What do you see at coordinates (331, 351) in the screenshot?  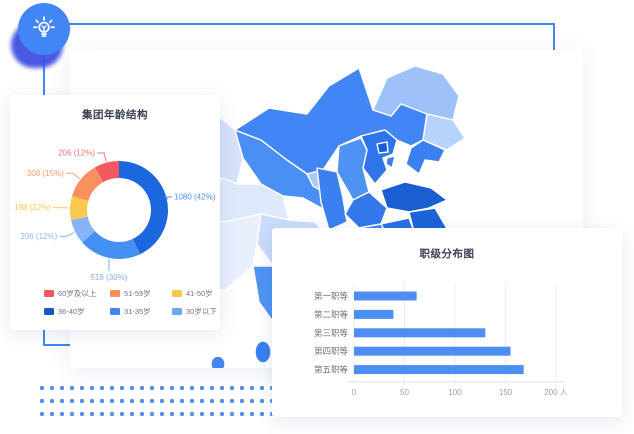 I see `category-label: 第四职等` at bounding box center [331, 351].